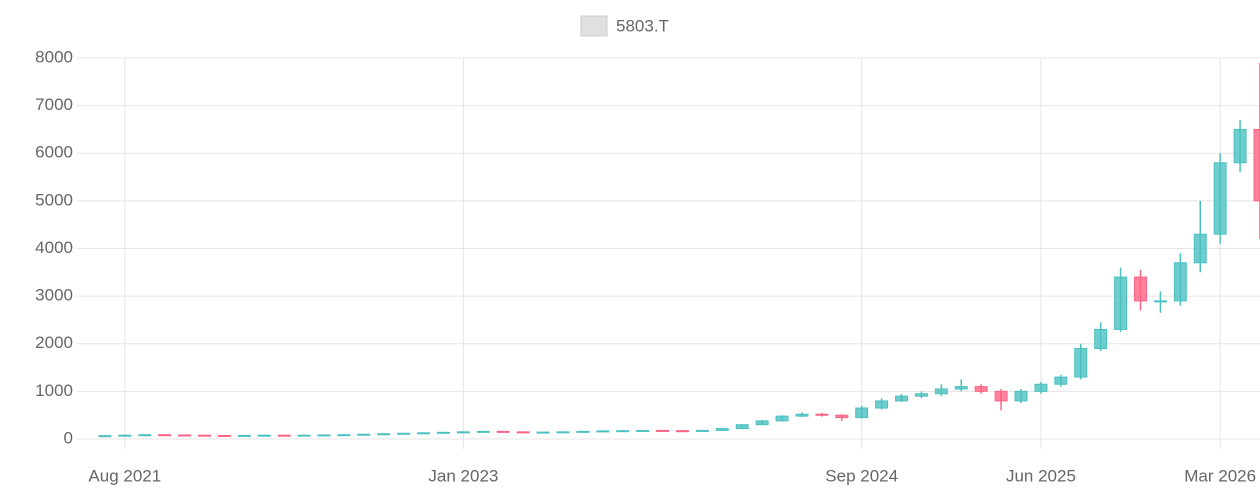 This screenshot has width=1260, height=489. Describe the element at coordinates (642, 25) in the screenshot. I see `legend-label: 5803.T` at that location.